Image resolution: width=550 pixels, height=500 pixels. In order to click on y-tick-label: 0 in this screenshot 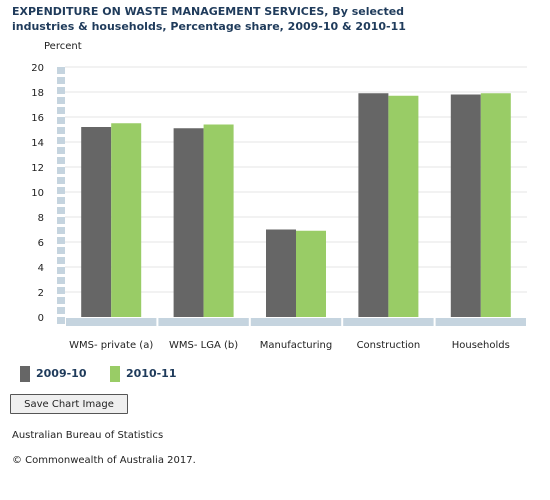, I will do `click(41, 318)`.